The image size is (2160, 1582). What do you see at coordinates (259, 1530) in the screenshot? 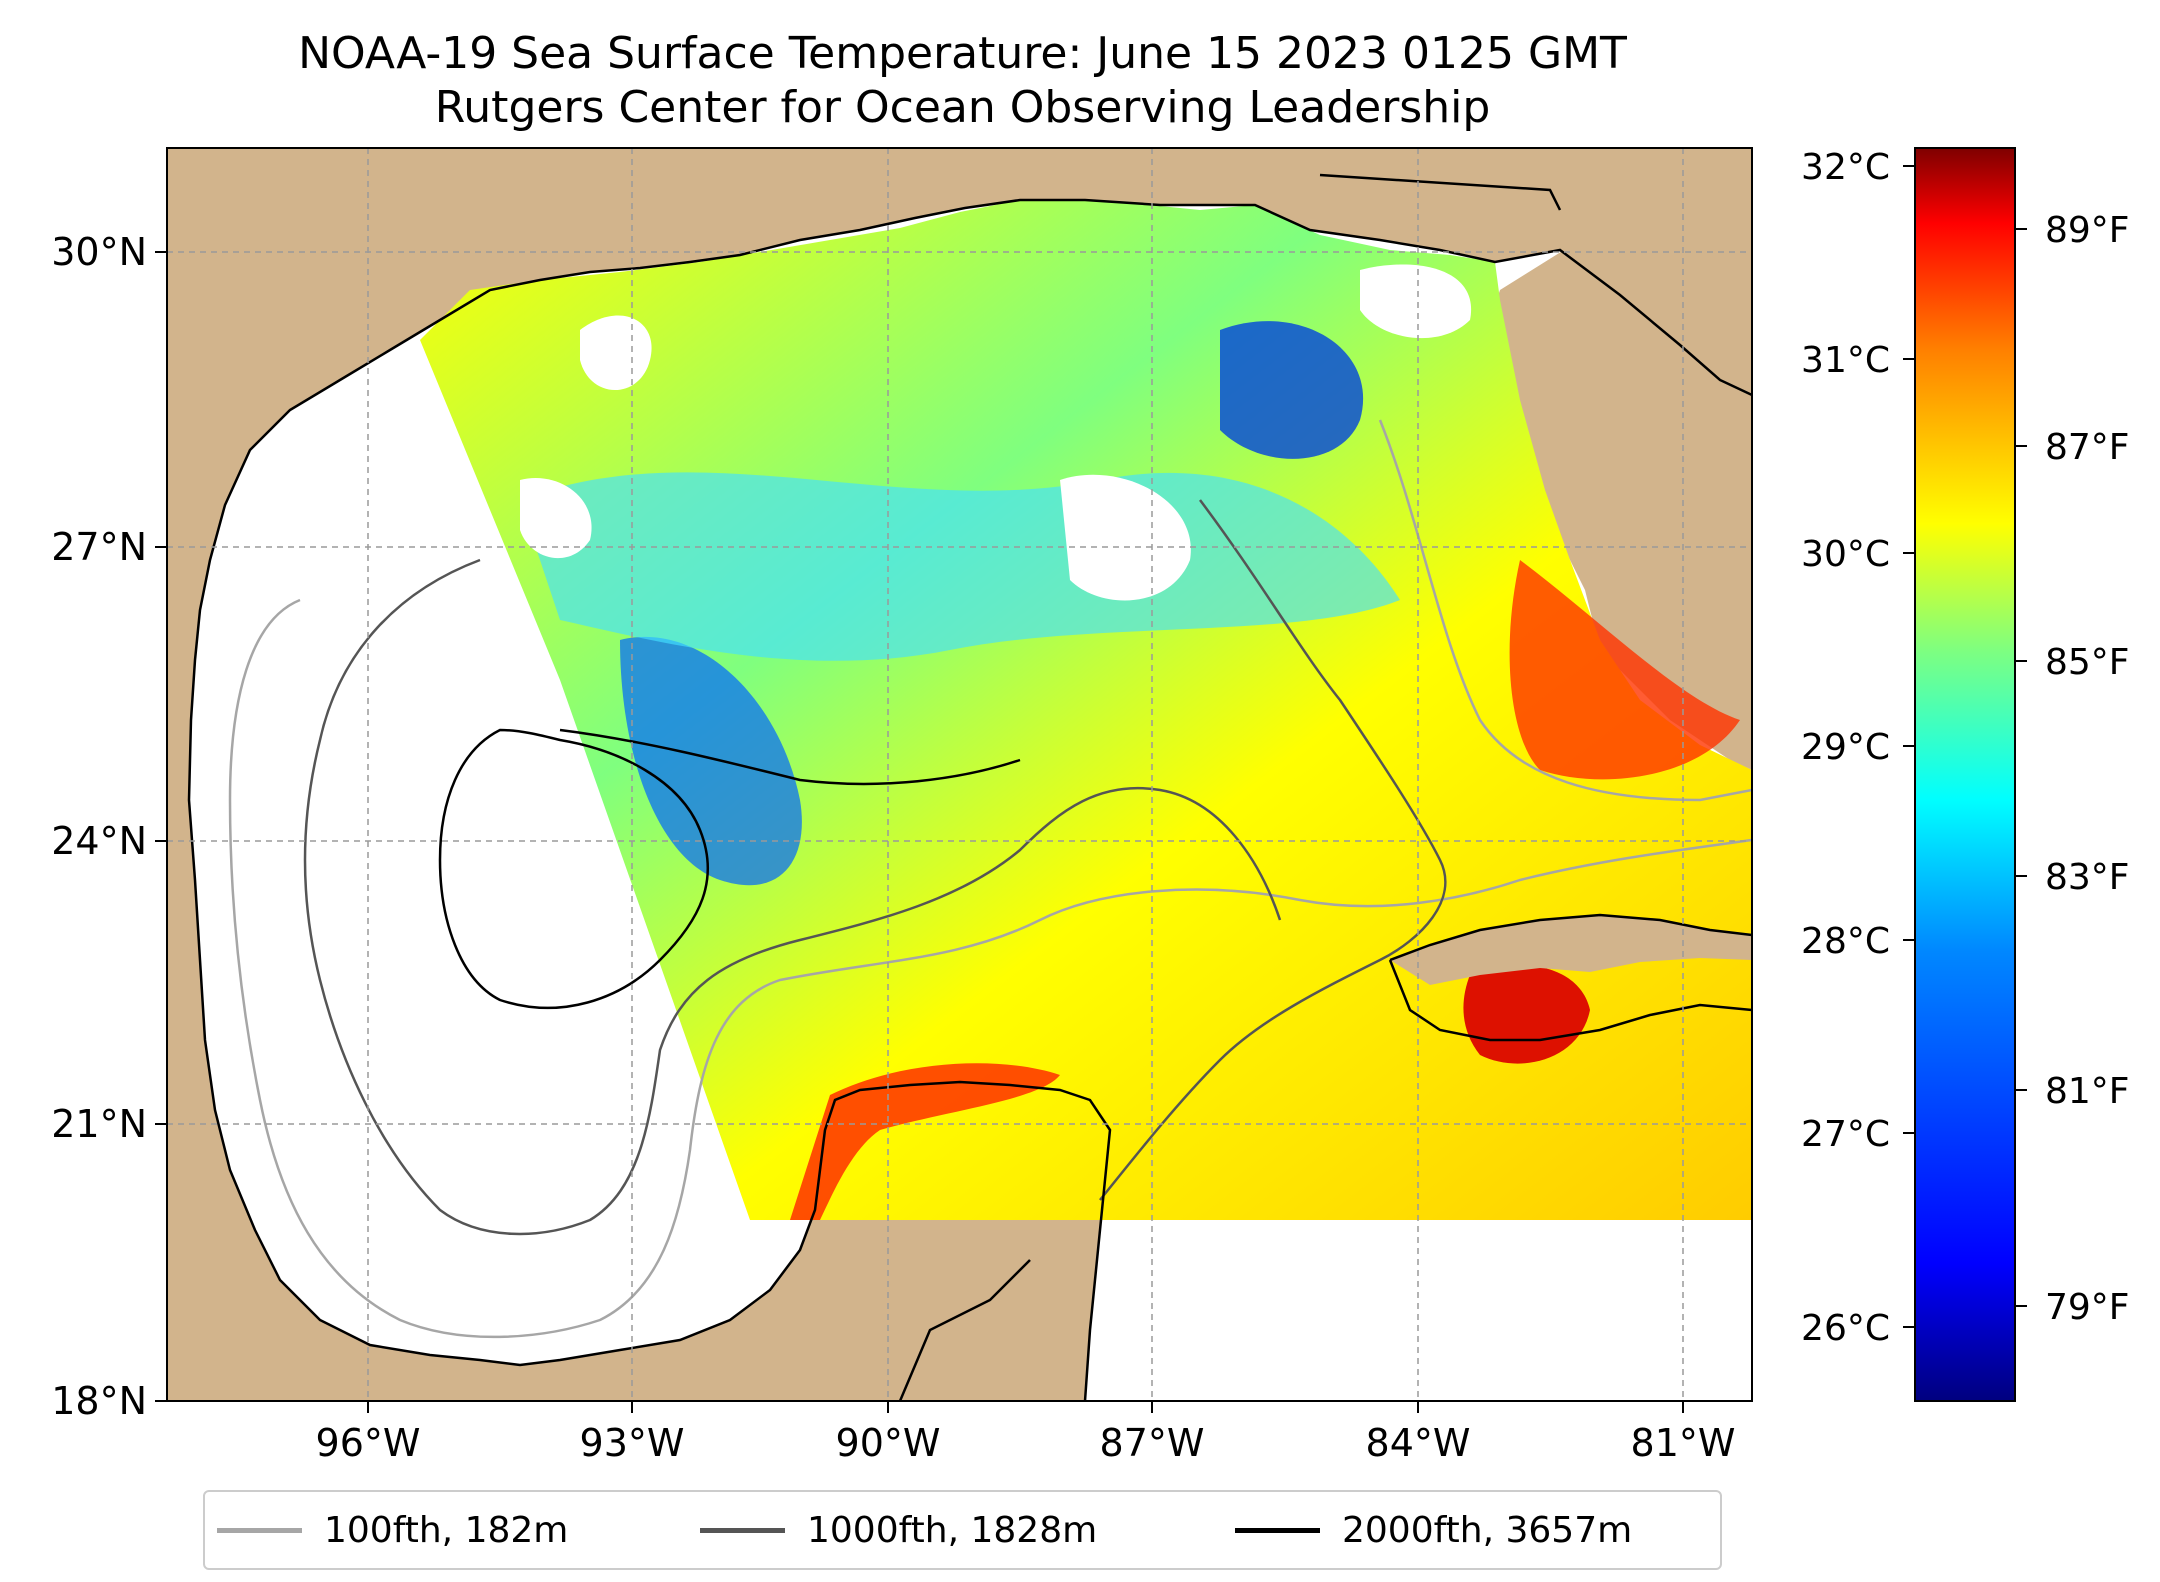
I see `legend-line-100fth` at bounding box center [259, 1530].